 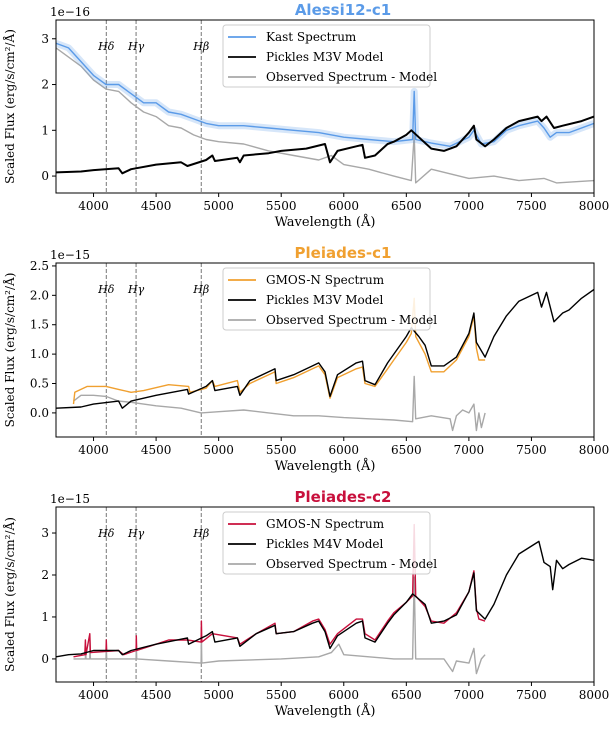 I want to click on panel-title: Pleiades-c1, so click(x=343, y=253).